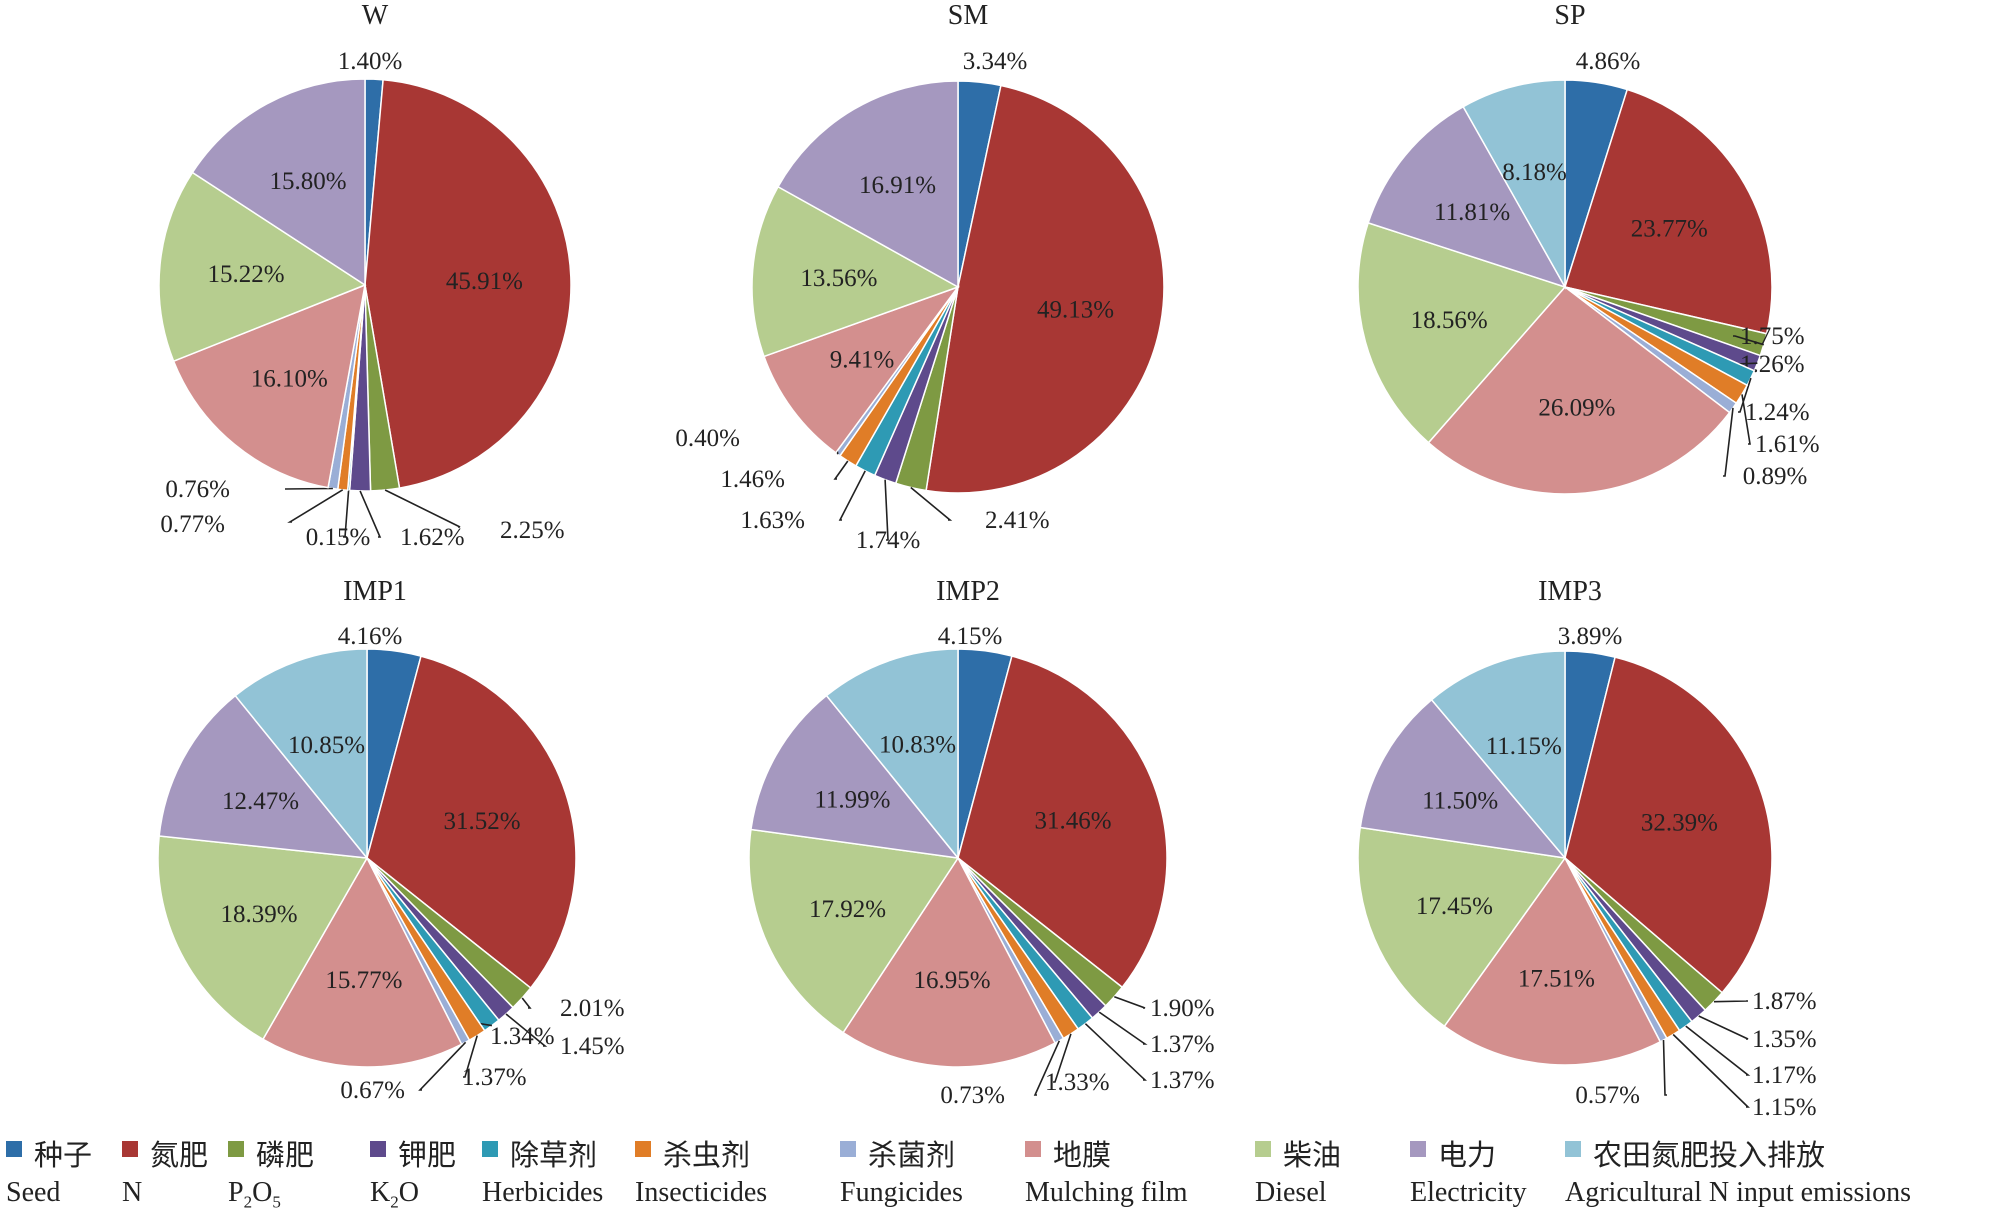 The image size is (1995, 1213). I want to click on legend-label-en: P2O5, so click(254, 1194).